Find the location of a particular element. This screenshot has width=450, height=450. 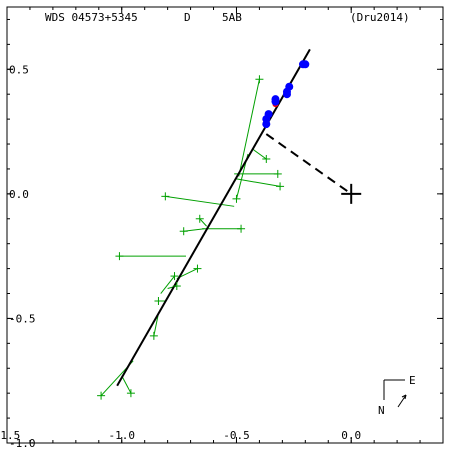

x-tick-label: -1.5 is located at coordinates (10, 435).